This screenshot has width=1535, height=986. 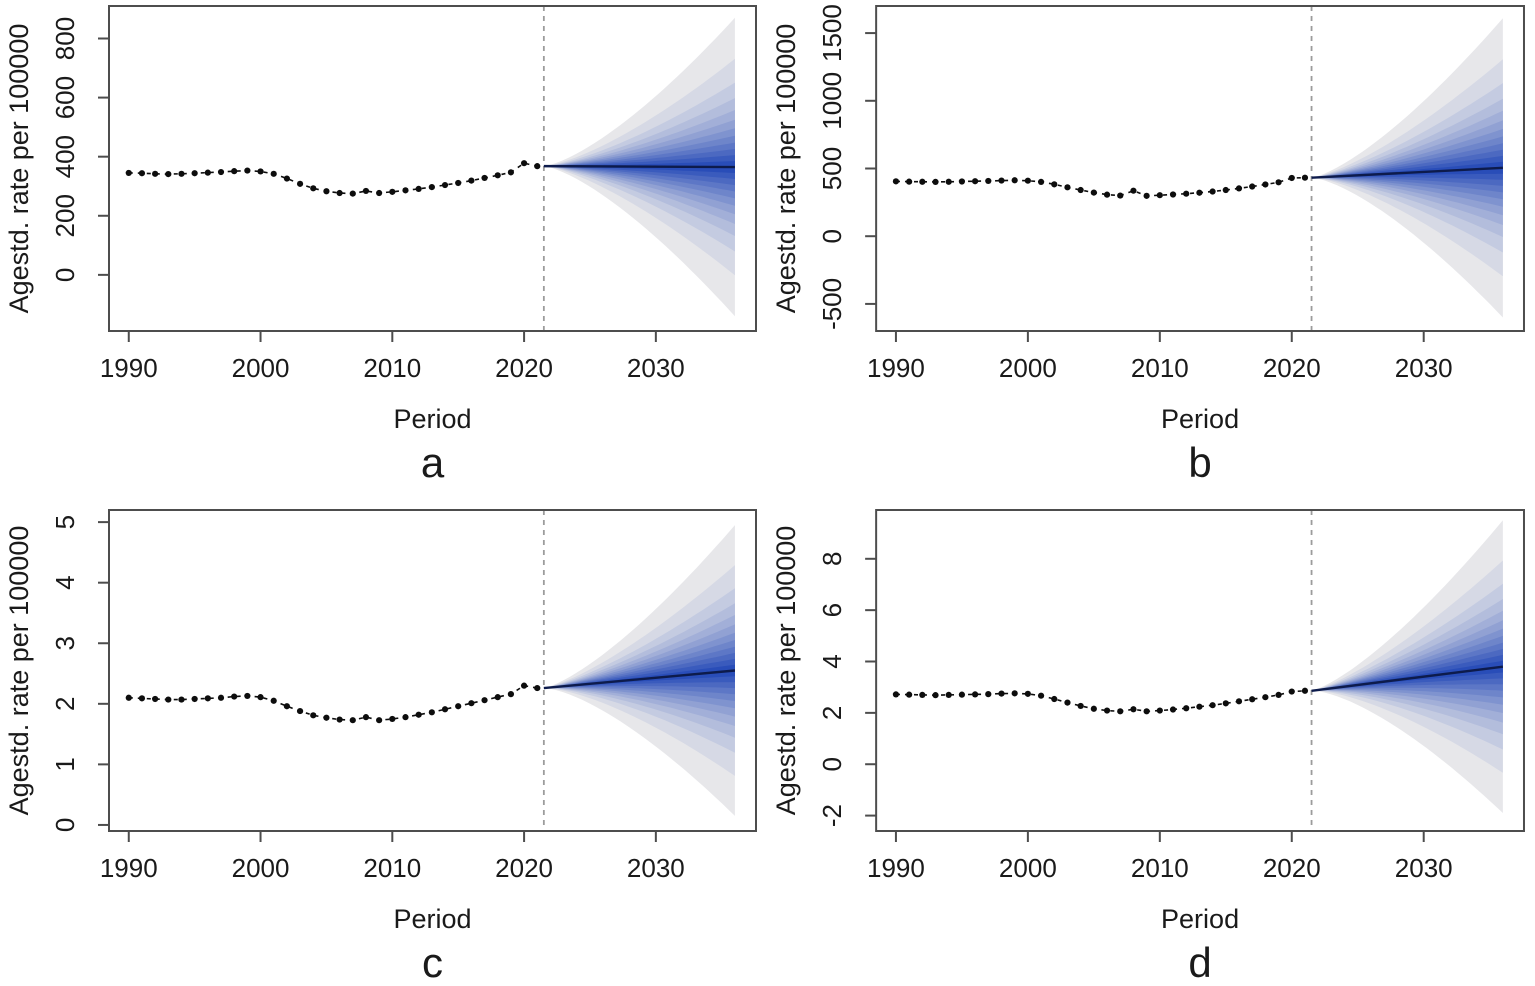 I want to click on y-tick-label: 1000, so click(x=832, y=101).